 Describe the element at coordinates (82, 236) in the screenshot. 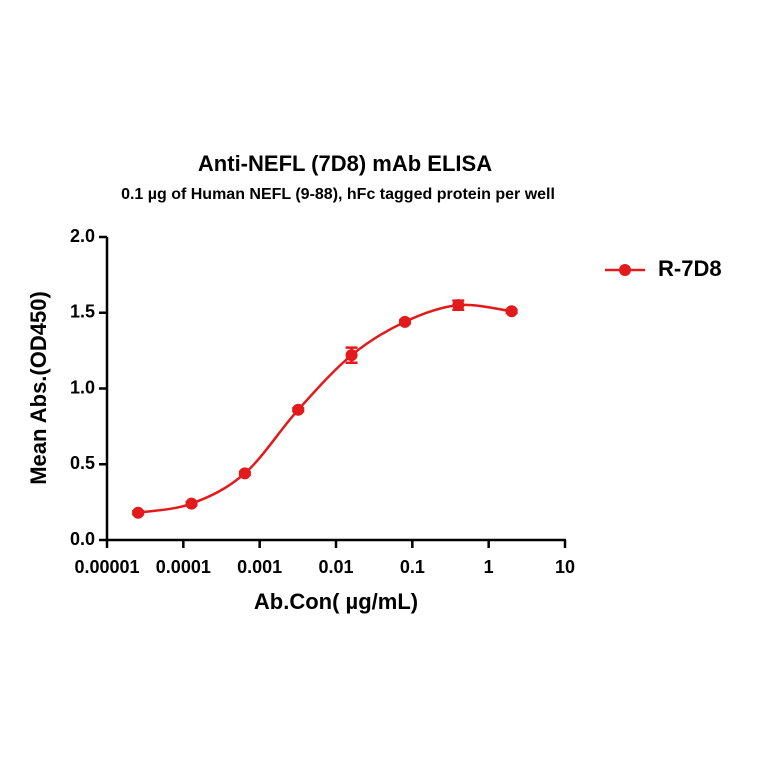

I see `y-tick-label: 2.0` at that location.